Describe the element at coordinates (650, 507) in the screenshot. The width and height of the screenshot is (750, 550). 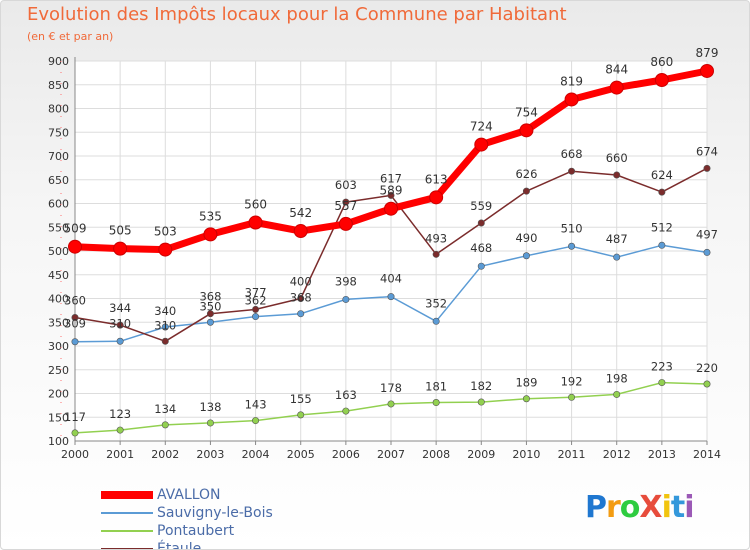
I see `brand-letter: X` at that location.